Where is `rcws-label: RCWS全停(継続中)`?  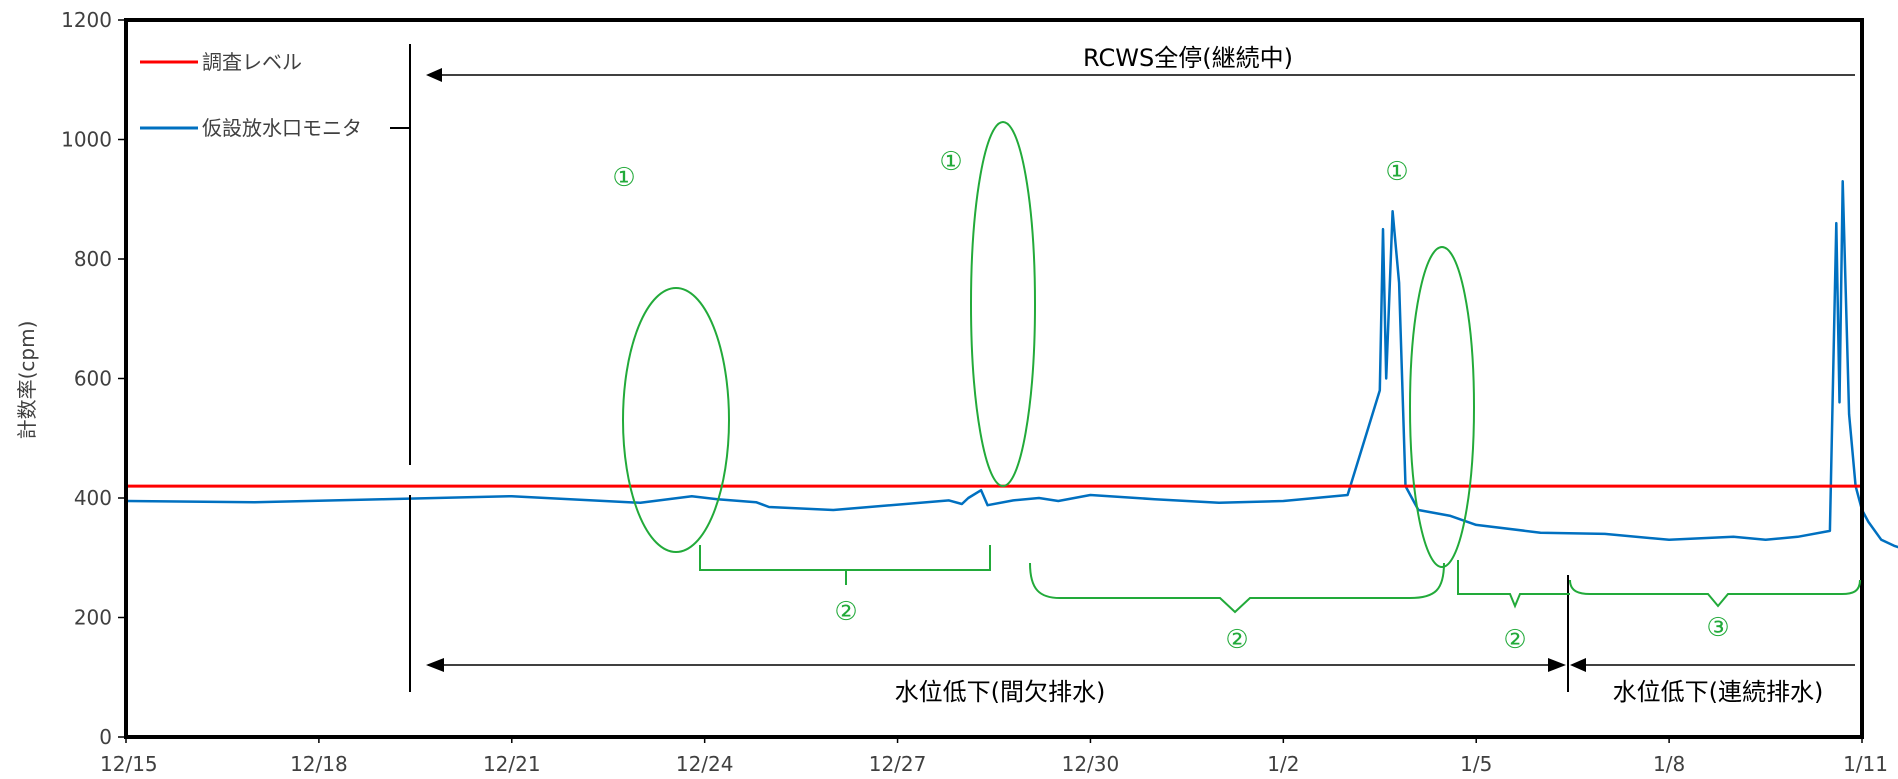
rcws-label: RCWS全停(継続中) is located at coordinates (1188, 58).